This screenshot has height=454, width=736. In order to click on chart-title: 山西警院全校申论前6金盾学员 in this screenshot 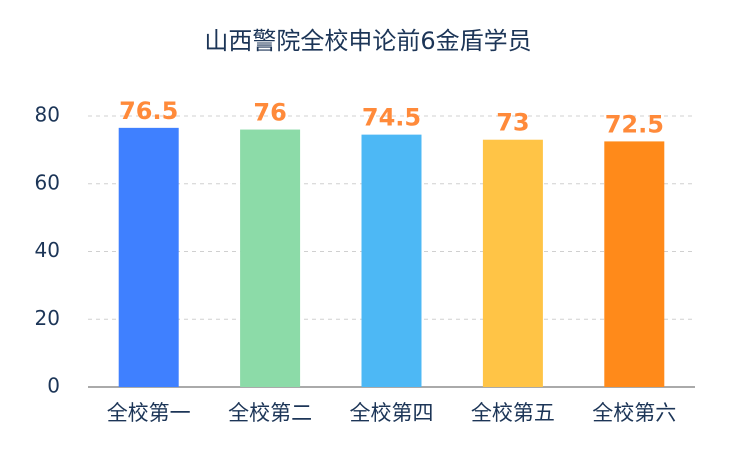, I will do `click(367, 41)`.